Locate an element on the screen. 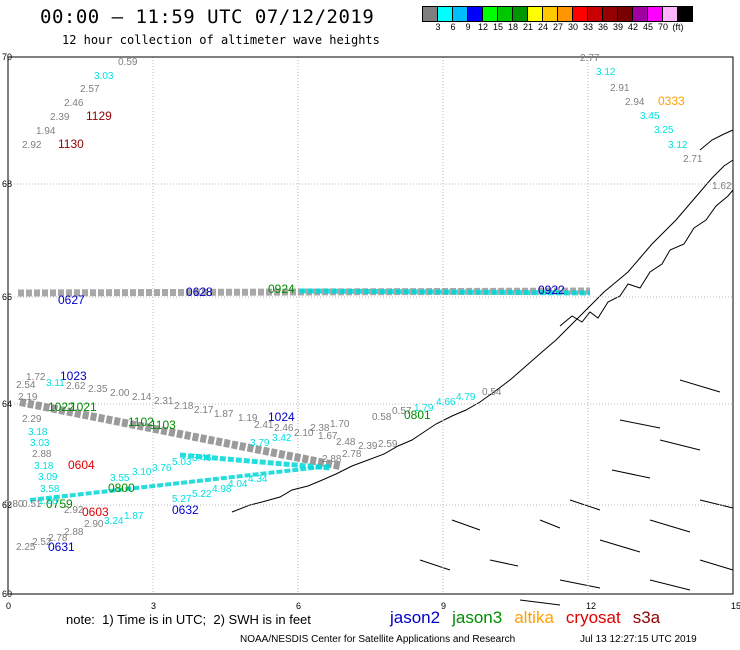 The width and height of the screenshot is (740, 650). pass-time-label: 1024 is located at coordinates (281, 417).